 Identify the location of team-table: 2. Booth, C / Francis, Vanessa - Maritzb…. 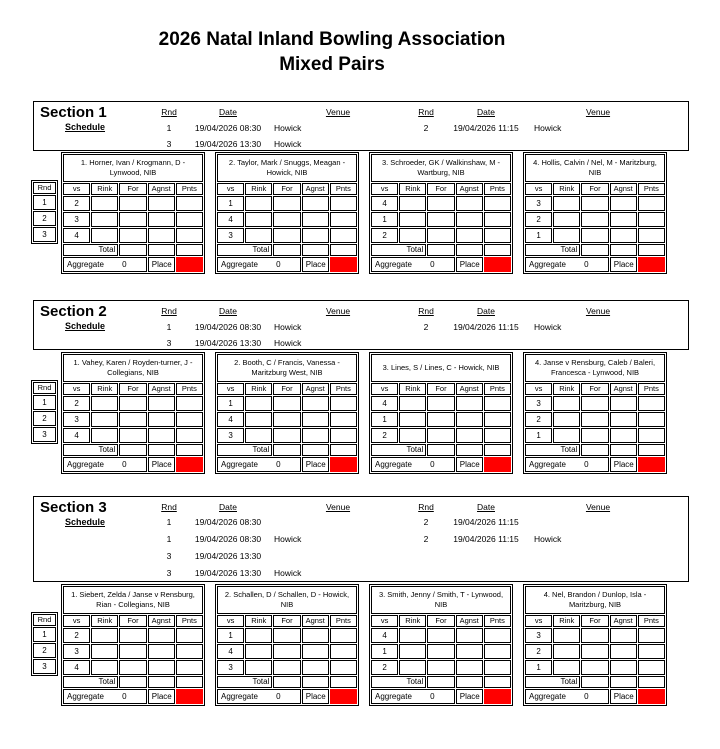
(287, 413).